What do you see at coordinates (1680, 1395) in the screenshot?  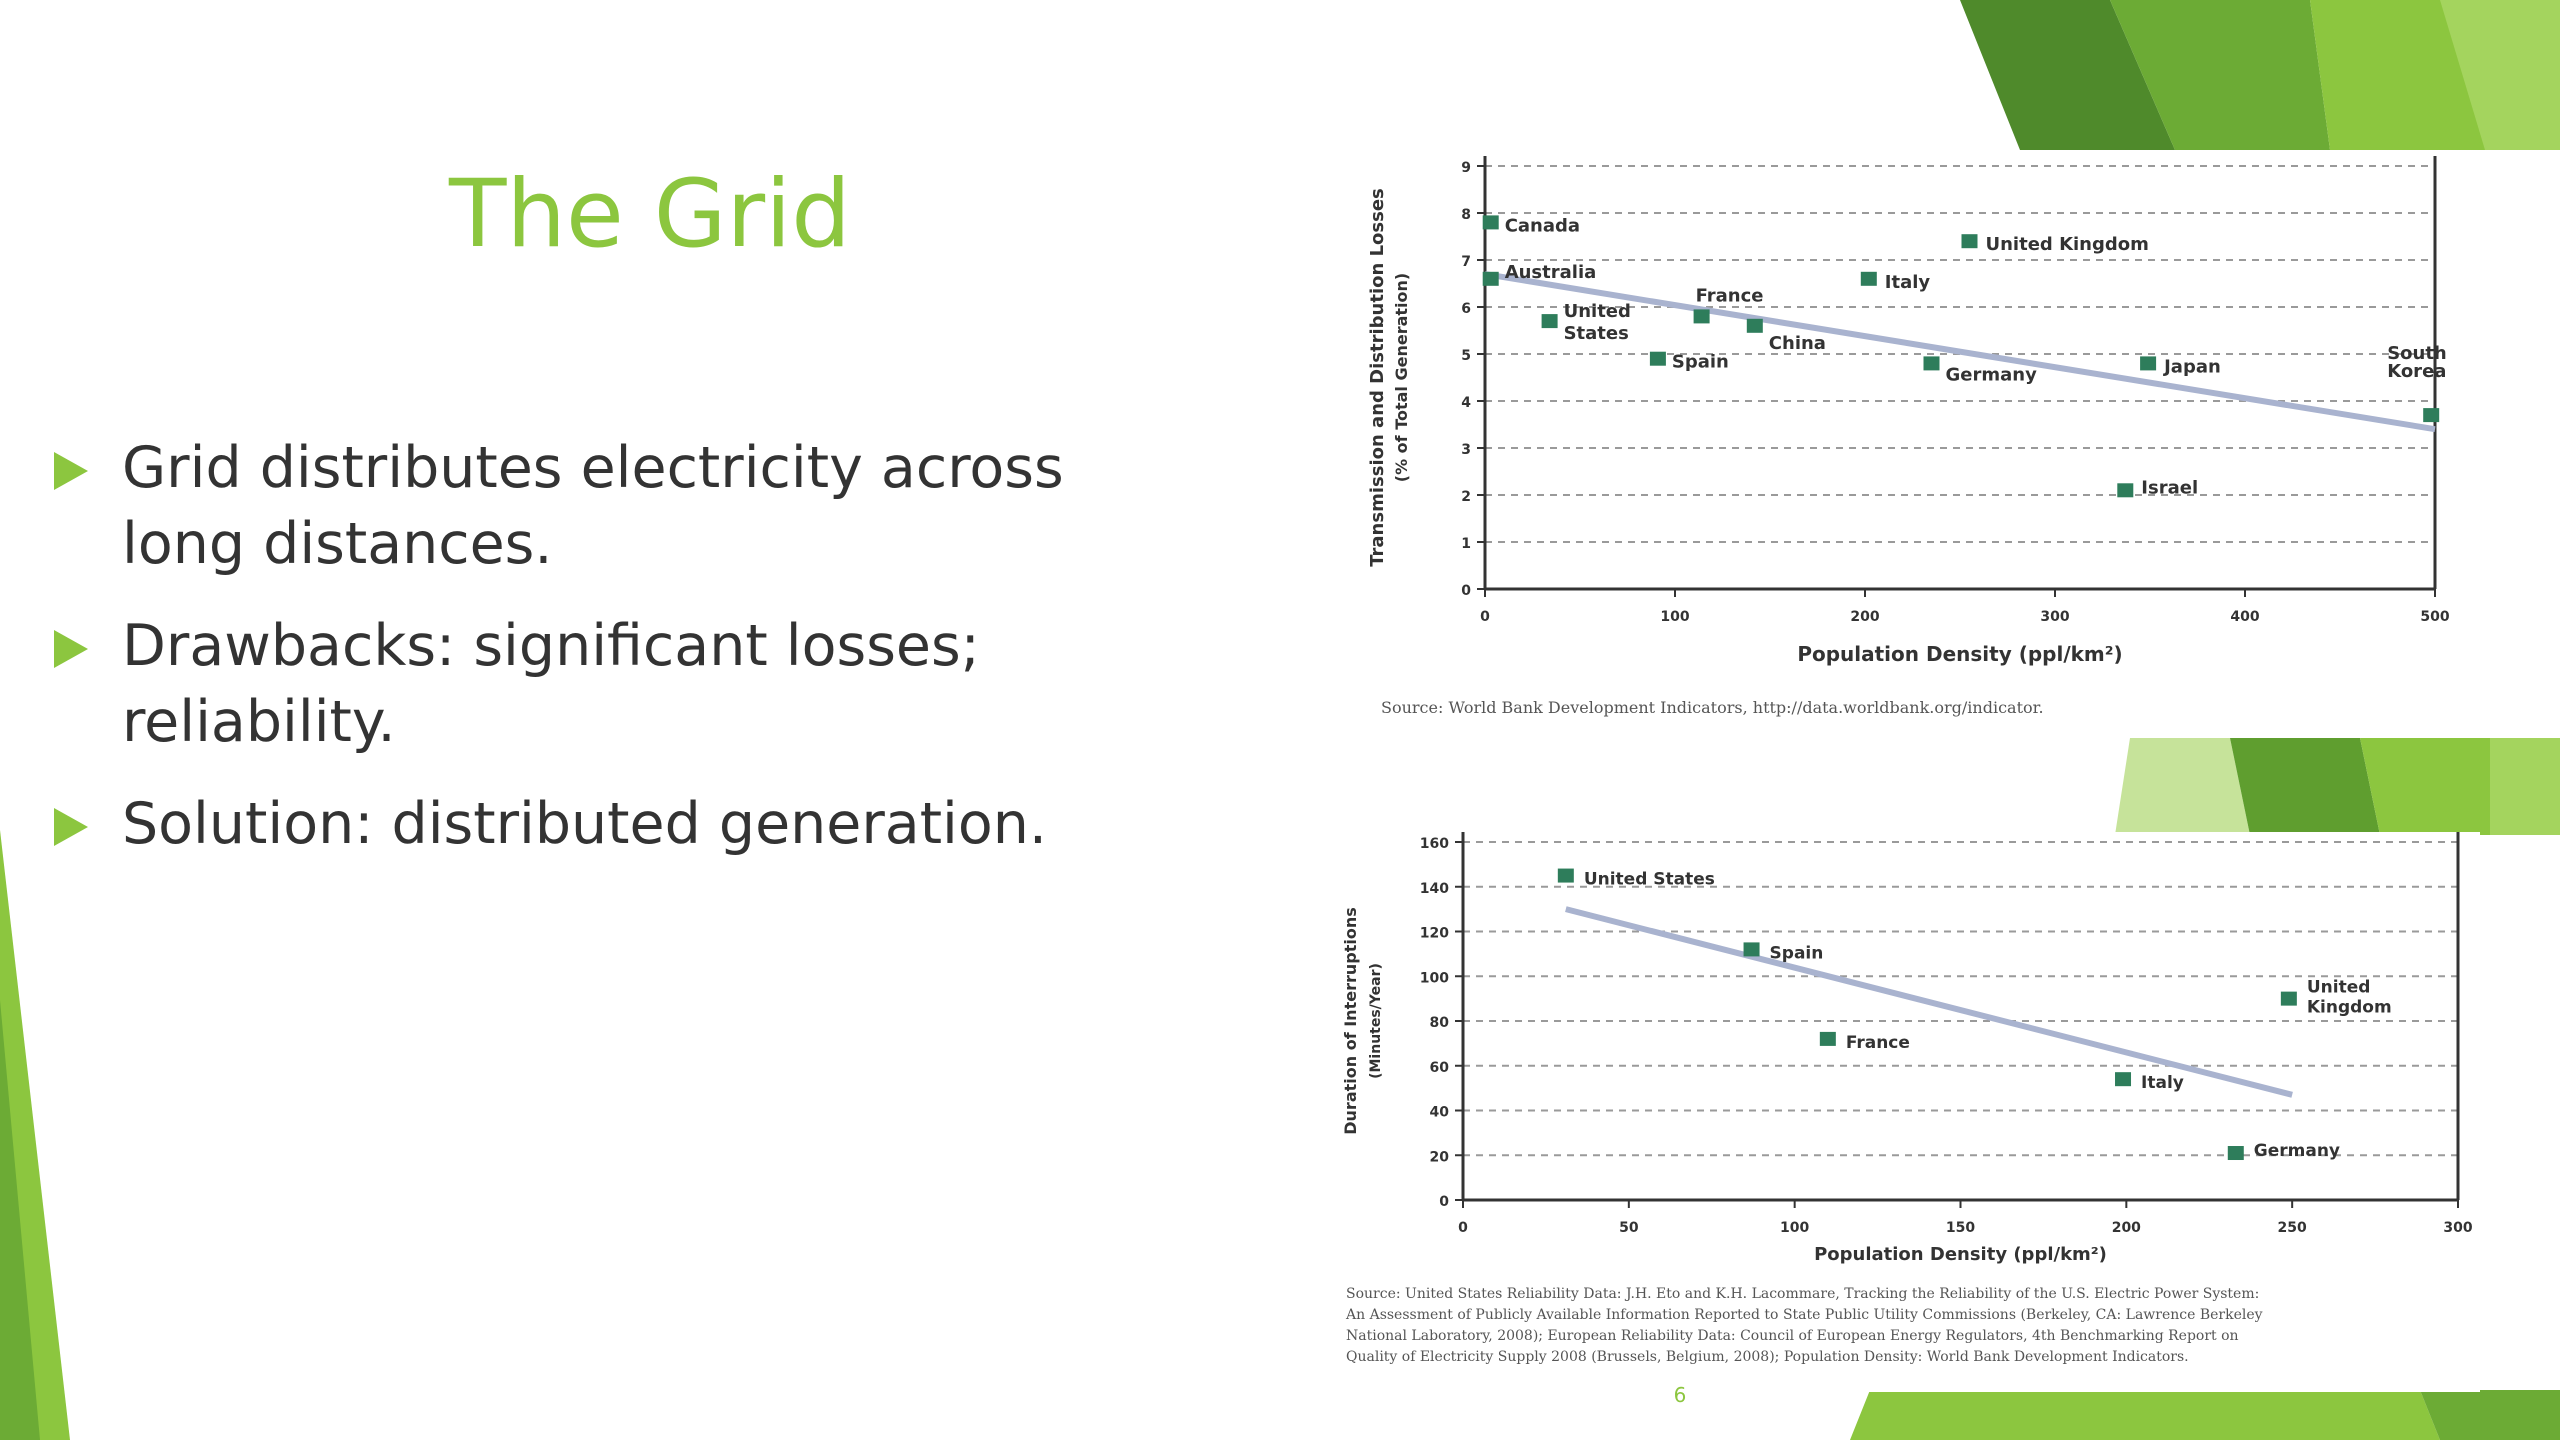 I see `page-number: 6` at bounding box center [1680, 1395].